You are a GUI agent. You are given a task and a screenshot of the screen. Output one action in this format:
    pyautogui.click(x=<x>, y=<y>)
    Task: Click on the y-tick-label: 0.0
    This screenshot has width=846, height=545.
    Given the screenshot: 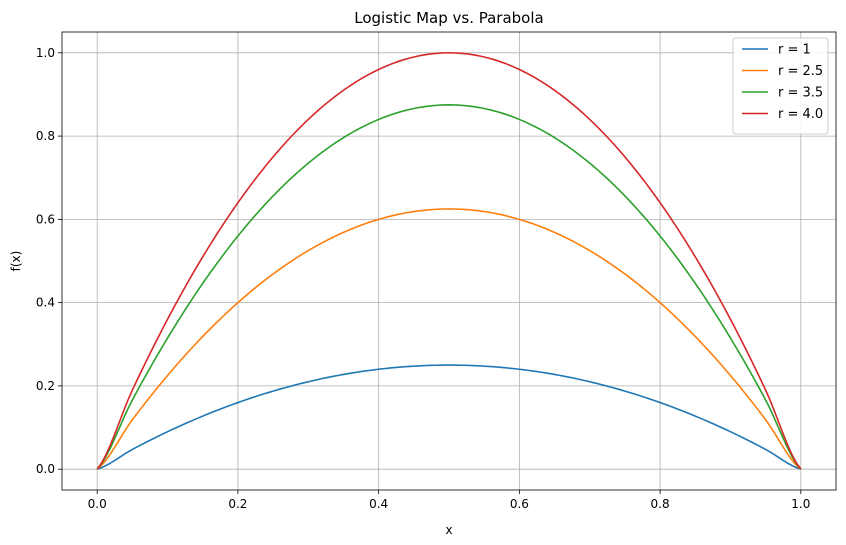 What is the action you would take?
    pyautogui.click(x=45, y=469)
    